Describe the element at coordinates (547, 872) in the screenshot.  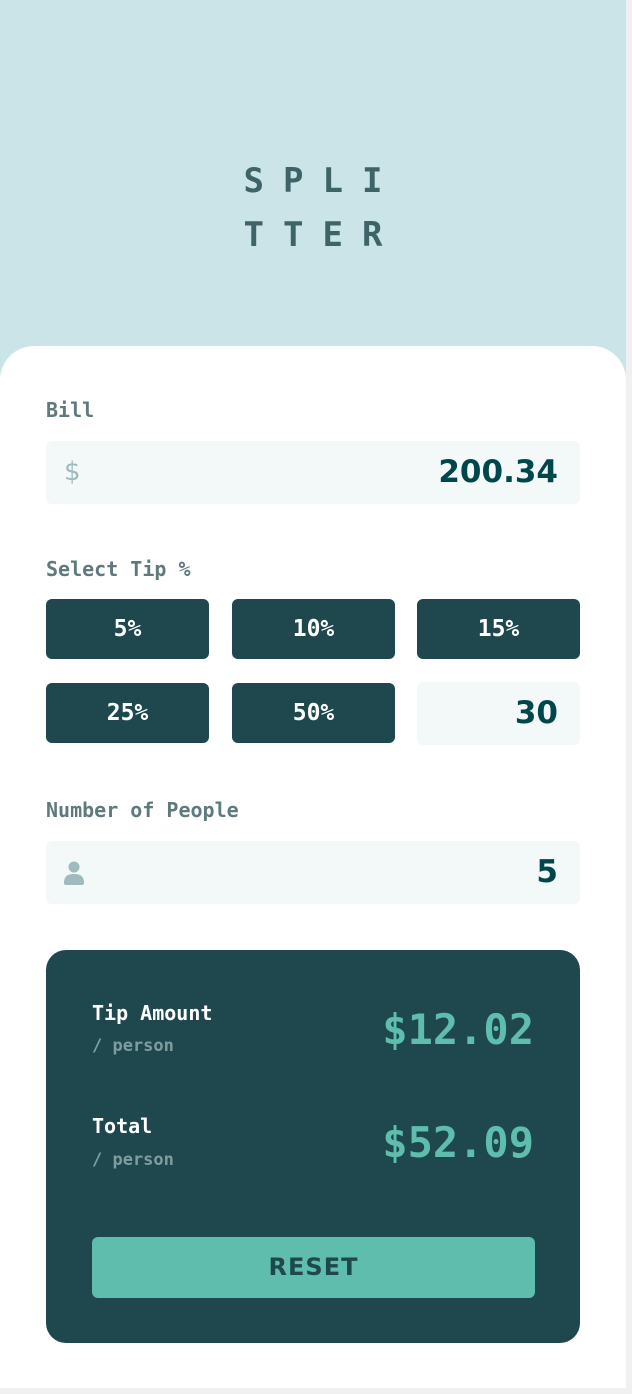
I see `people-value: 5` at that location.